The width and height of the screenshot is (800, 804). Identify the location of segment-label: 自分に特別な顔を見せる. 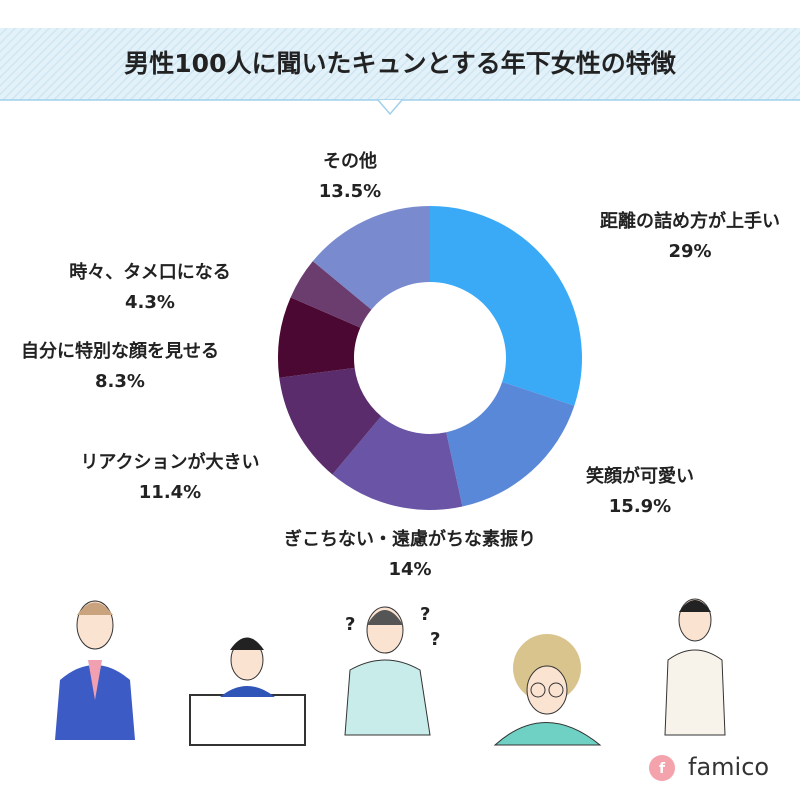
(120, 351).